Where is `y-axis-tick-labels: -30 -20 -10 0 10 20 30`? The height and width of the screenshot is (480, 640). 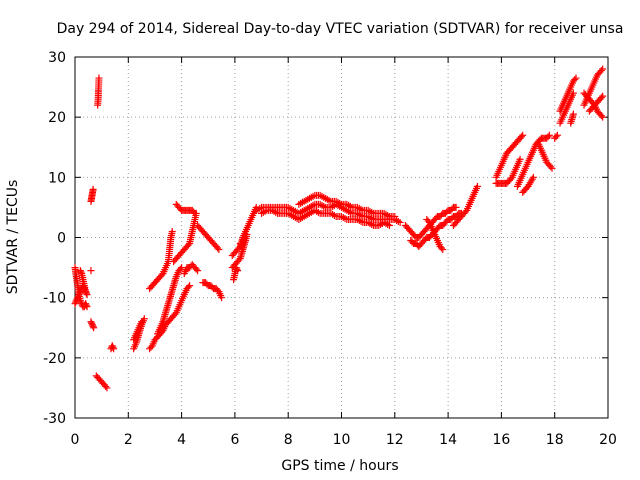 y-axis-tick-labels: -30 -20 -10 0 10 20 30 is located at coordinates (54, 238).